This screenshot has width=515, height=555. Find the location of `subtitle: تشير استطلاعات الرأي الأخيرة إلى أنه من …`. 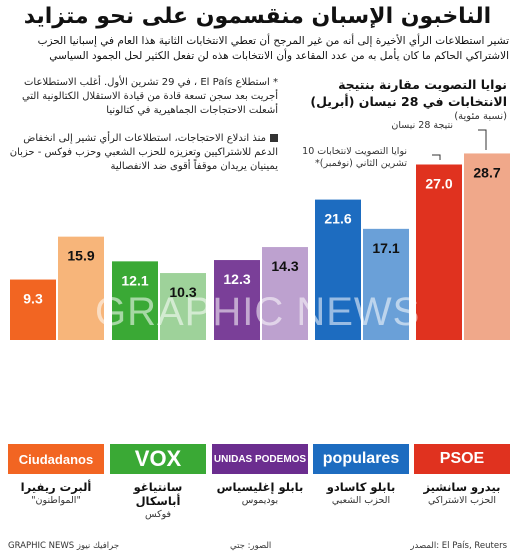

subtitle: تشير استطلاعات الرأي الأخيرة إلى أنه من … is located at coordinates (273, 48).